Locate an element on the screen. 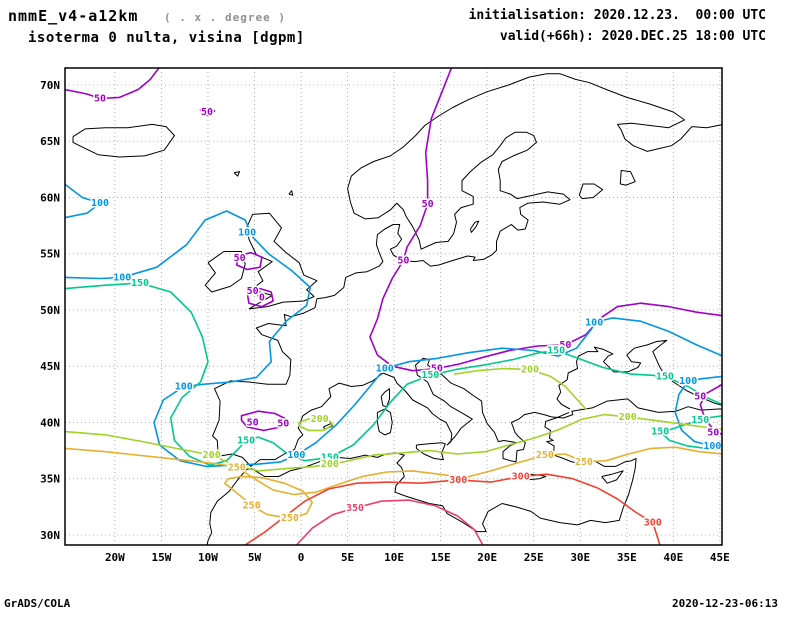 The width and height of the screenshot is (800, 618). lon-tick-label: 35E is located at coordinates (627, 557).